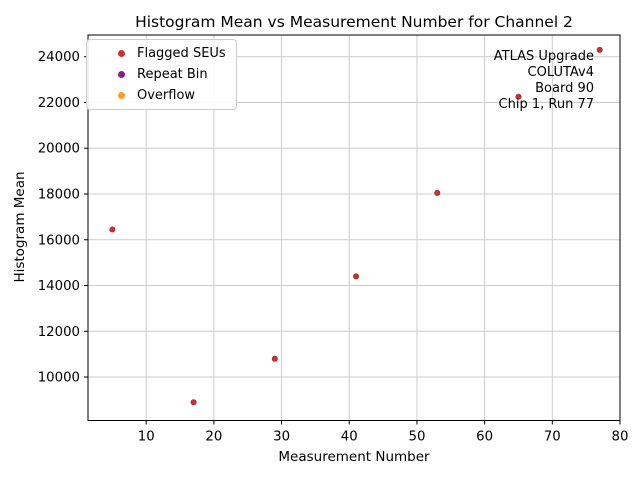  I want to click on legend-label: Flagged SEUs, so click(181, 53).